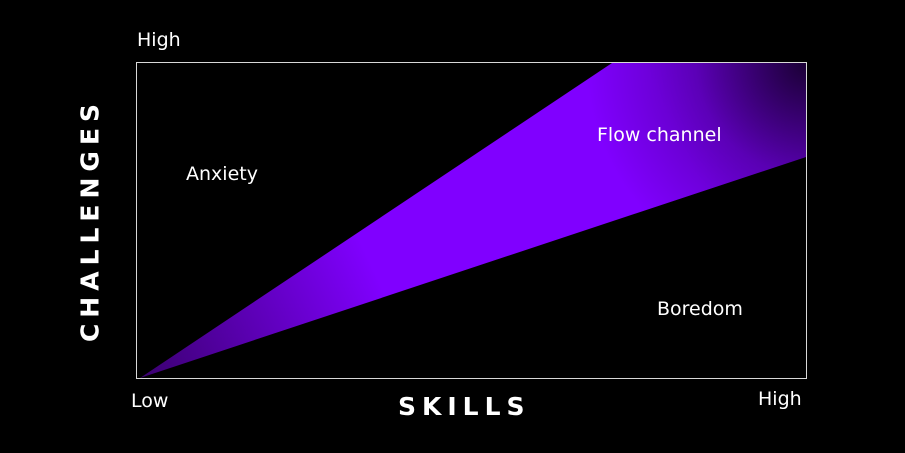  Describe the element at coordinates (659, 135) in the screenshot. I see `flow-channel-label: Flow channel` at that location.